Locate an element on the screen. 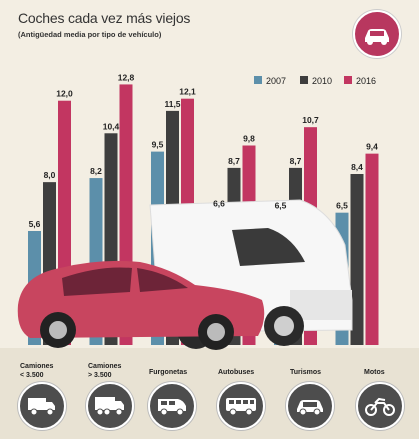 The width and height of the screenshot is (419, 439). value-label-2007-2: 9,5 is located at coordinates (158, 145).